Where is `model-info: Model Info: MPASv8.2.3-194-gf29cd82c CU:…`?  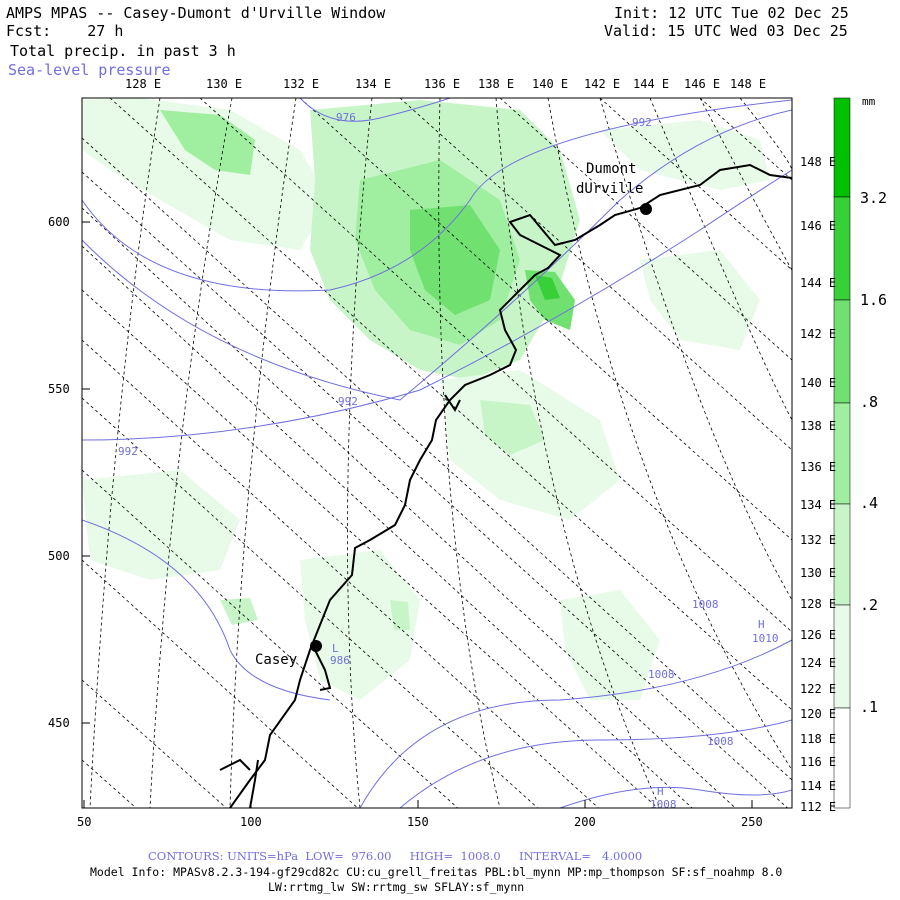 model-info: Model Info: MPASv8.2.3-194-gf29cd82c CU:… is located at coordinates (436, 872).